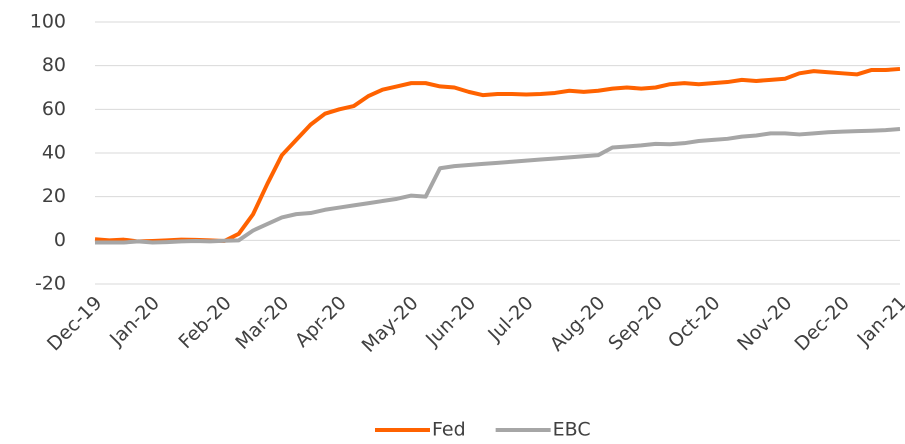 This screenshot has width=905, height=444. I want to click on legend-label: Fed, so click(449, 430).